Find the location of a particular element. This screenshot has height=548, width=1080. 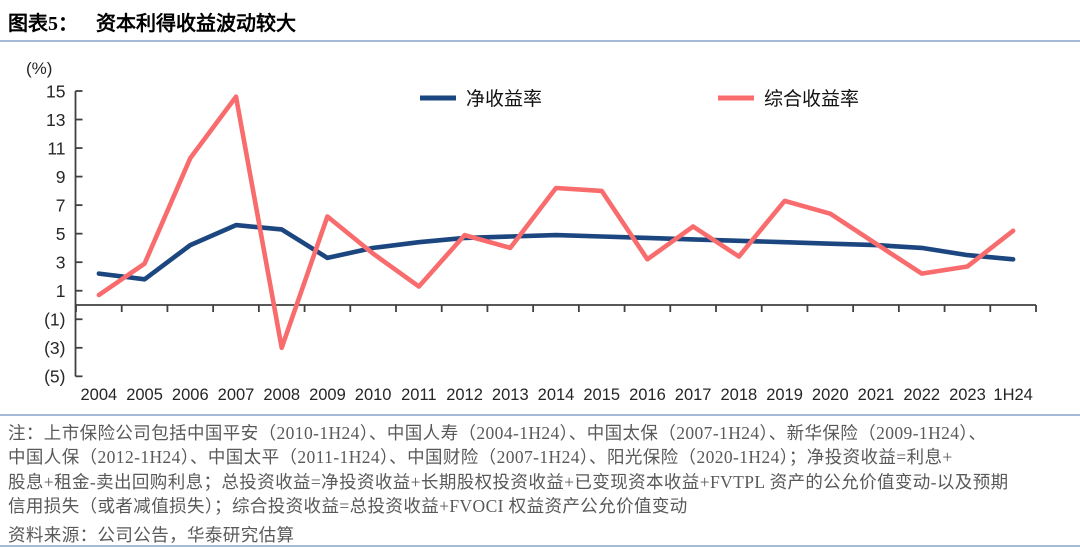

x-category-label: 2011 is located at coordinates (418, 395).